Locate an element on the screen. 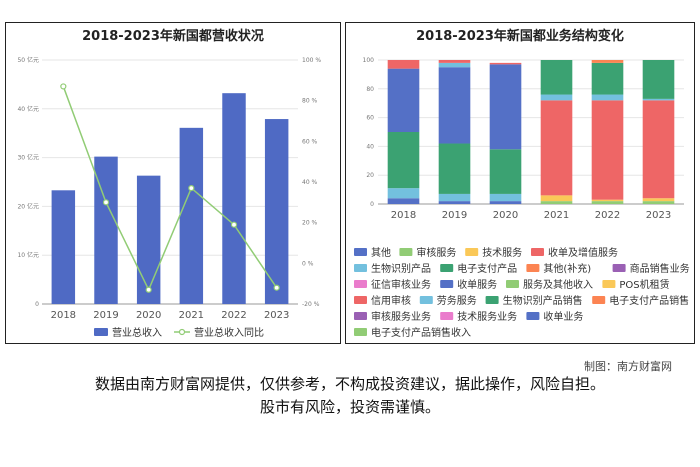  legend-label: POS机租赁 is located at coordinates (644, 284).